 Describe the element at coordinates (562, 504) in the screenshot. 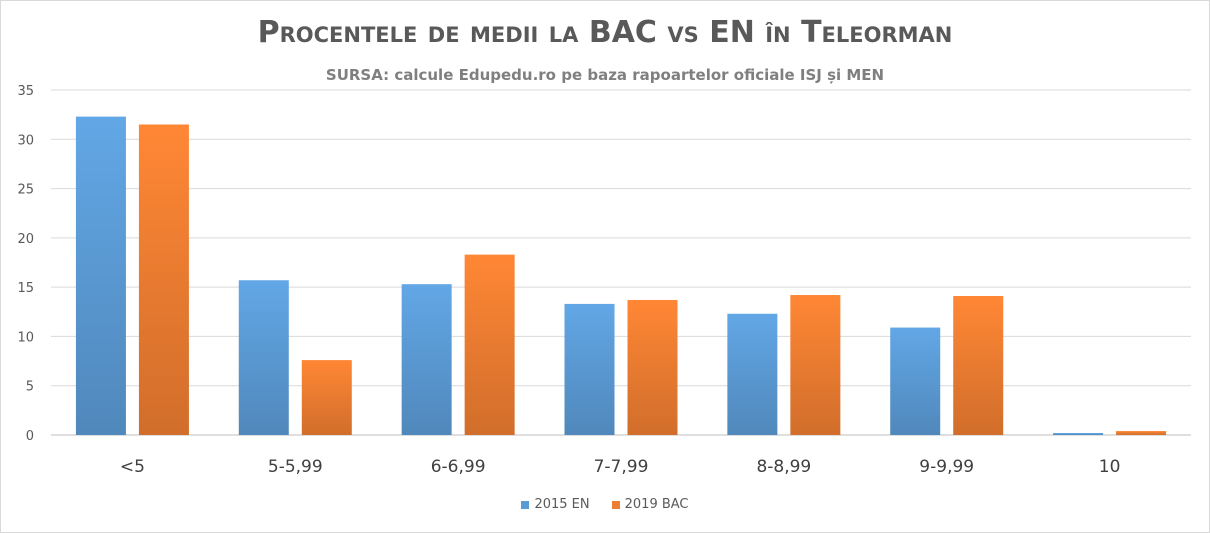

I see `legend-label-series-1: 2015 EN` at that location.